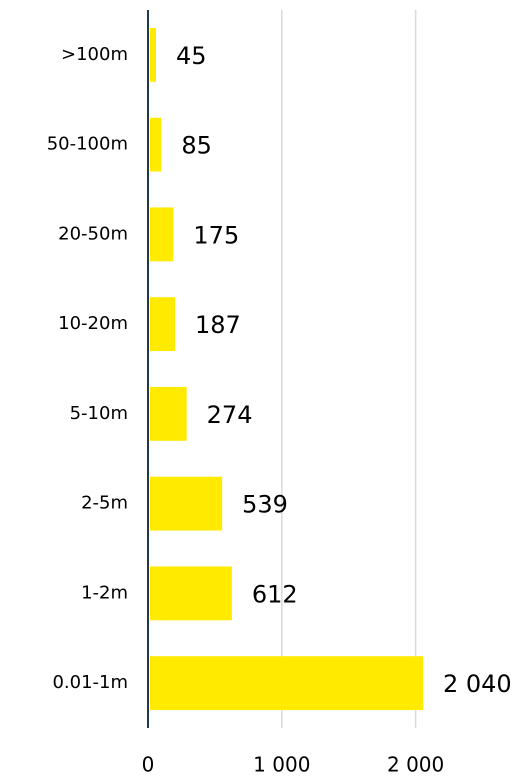  Describe the element at coordinates (196, 146) in the screenshot. I see `value-label: 85` at that location.